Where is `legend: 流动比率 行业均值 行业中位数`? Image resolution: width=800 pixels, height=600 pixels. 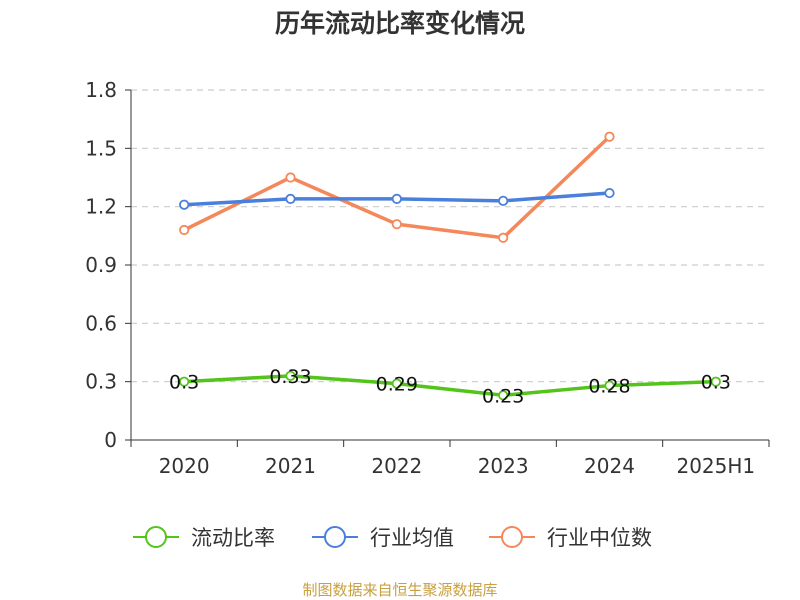
legend: 流动比率 行业均值 行业中位数 is located at coordinates (392, 538).